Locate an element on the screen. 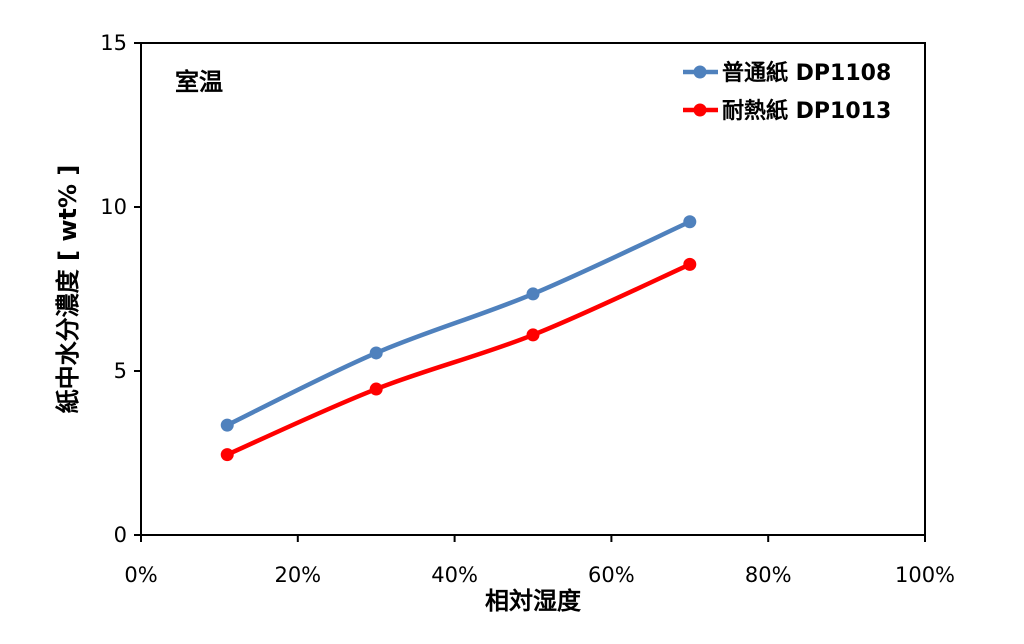 Image resolution: width=1024 pixels, height=644 pixels. legend-label: 普通紙 DP1108 is located at coordinates (806, 73).